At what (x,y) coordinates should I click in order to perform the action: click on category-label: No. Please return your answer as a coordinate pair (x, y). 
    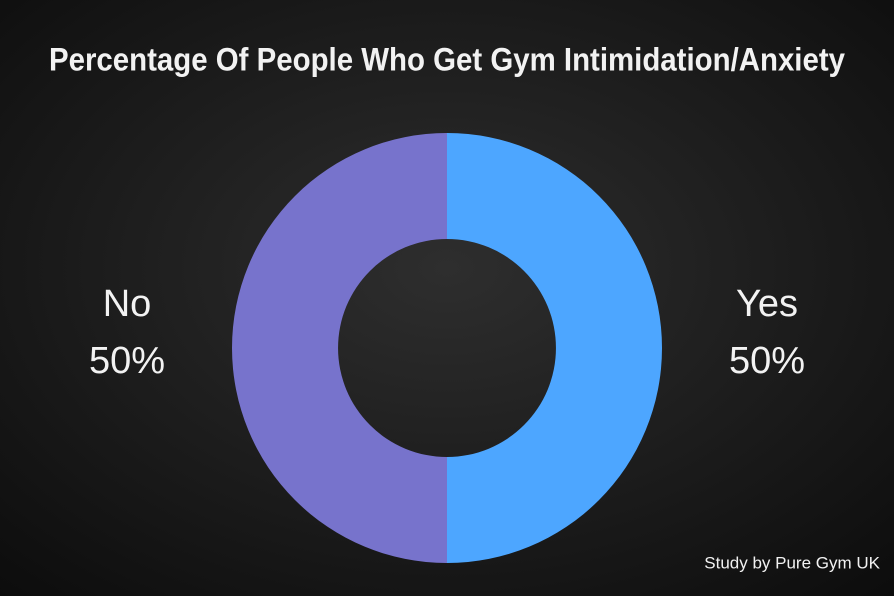
    Looking at the image, I should click on (127, 304).